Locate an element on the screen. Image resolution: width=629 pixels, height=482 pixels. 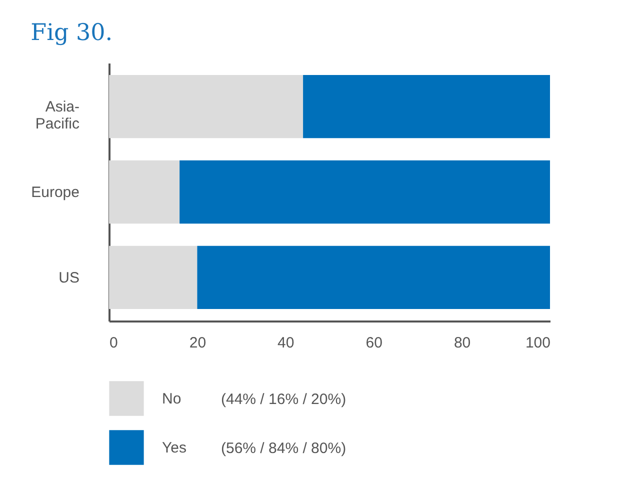
y-tick-label: US is located at coordinates (69, 277).